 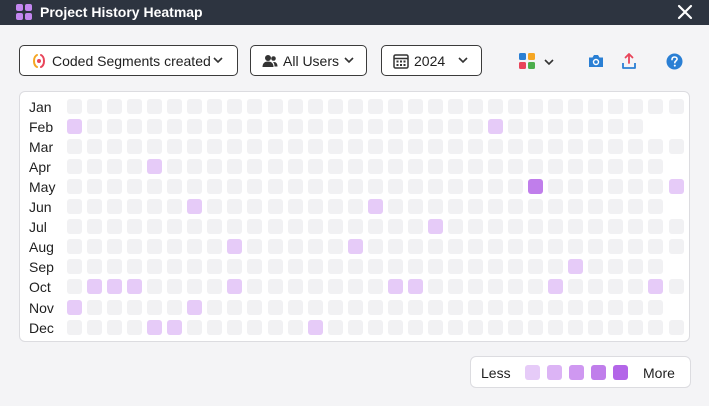 What do you see at coordinates (685, 12) in the screenshot?
I see `close-button` at bounding box center [685, 12].